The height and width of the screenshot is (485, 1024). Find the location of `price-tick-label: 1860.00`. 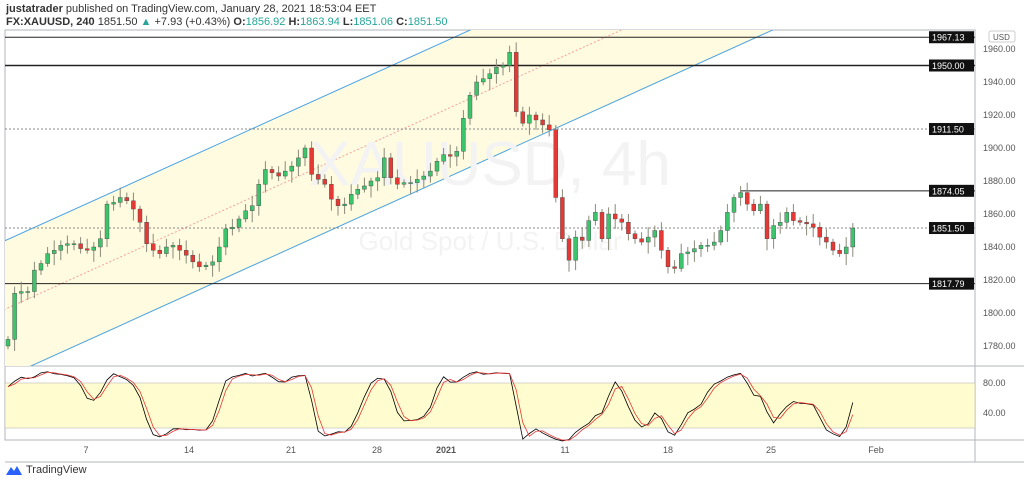

price-tick-label: 1860.00 is located at coordinates (999, 214).